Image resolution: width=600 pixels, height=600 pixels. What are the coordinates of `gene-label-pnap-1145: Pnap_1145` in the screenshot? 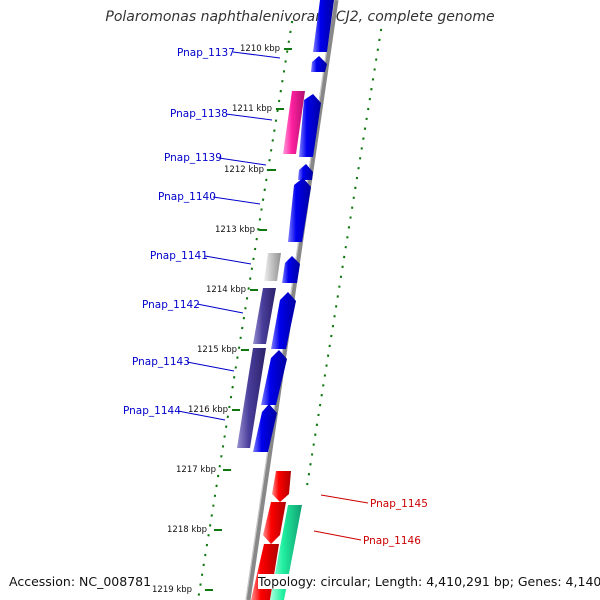 It's located at (399, 504).